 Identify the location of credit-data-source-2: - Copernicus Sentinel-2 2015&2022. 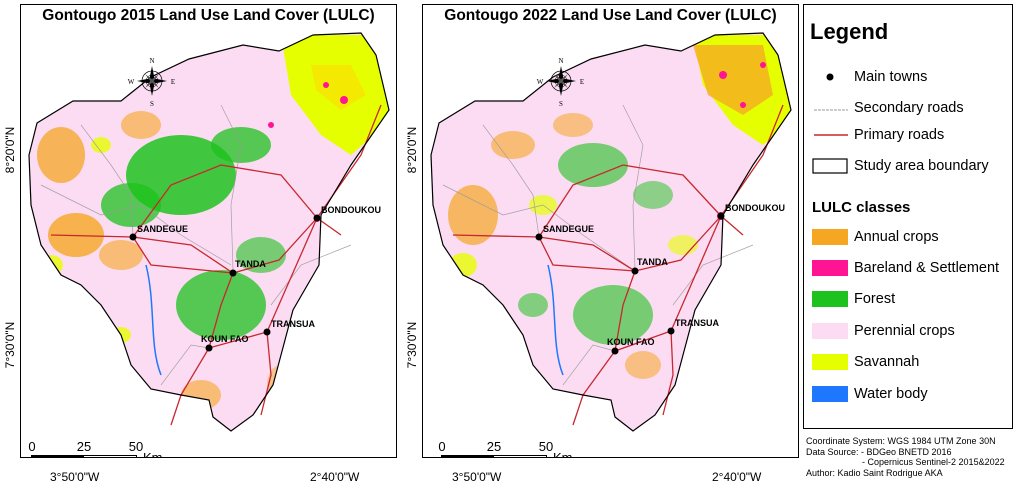
(933, 462).